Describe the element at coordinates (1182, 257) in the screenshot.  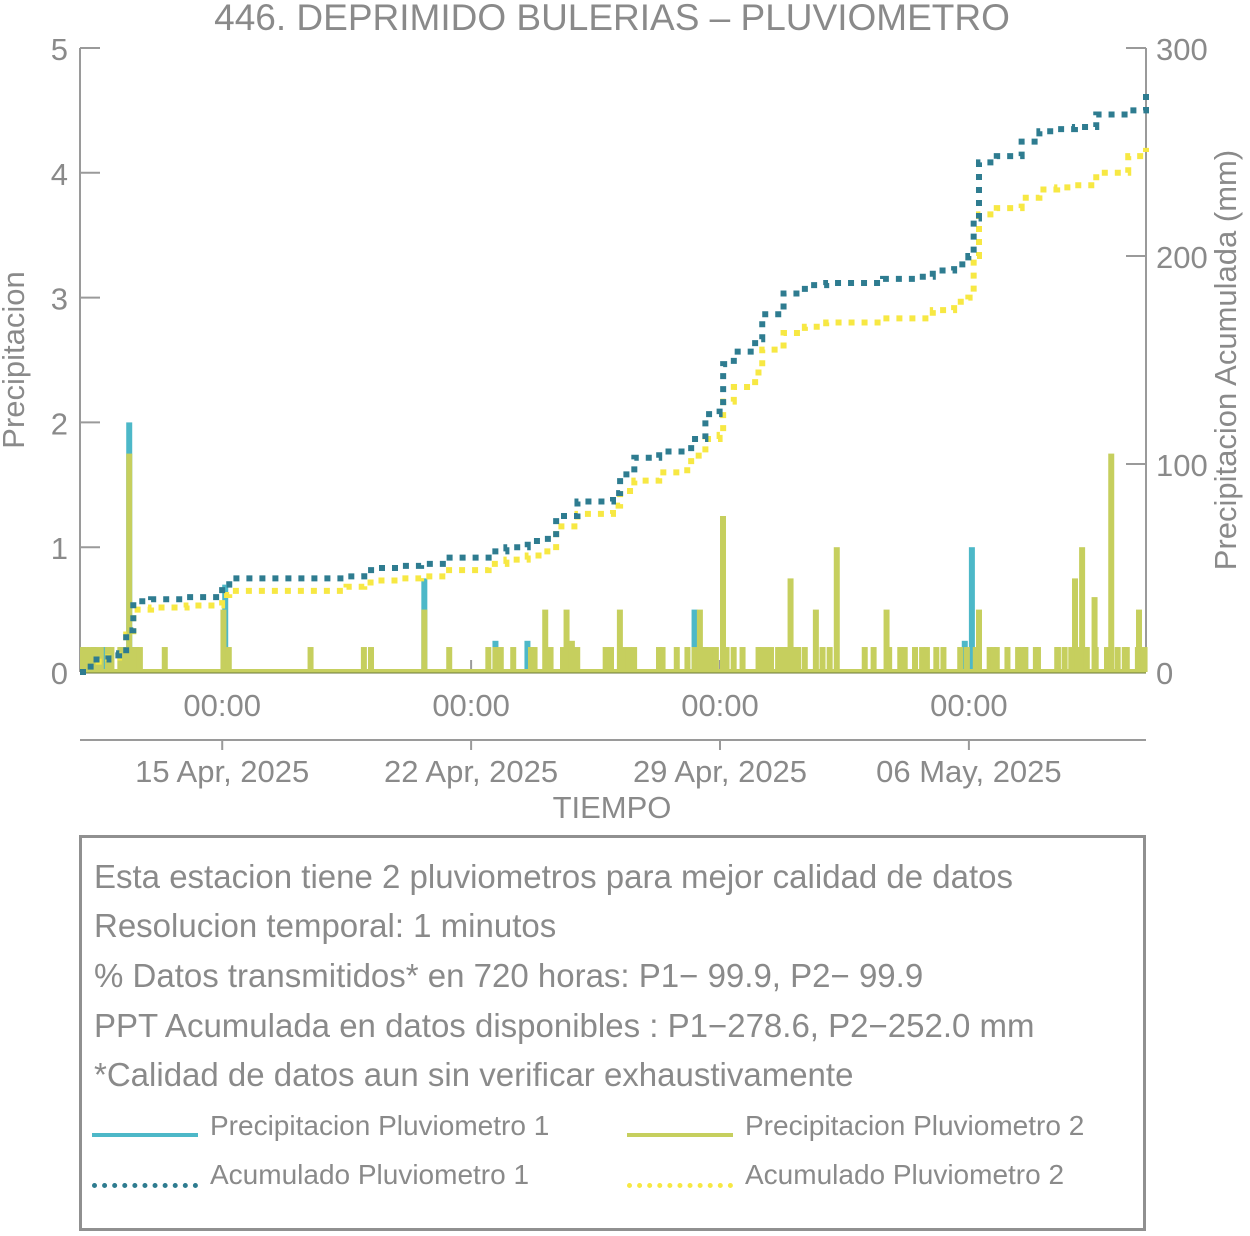
I see `y2-tick-label: 200` at that location.